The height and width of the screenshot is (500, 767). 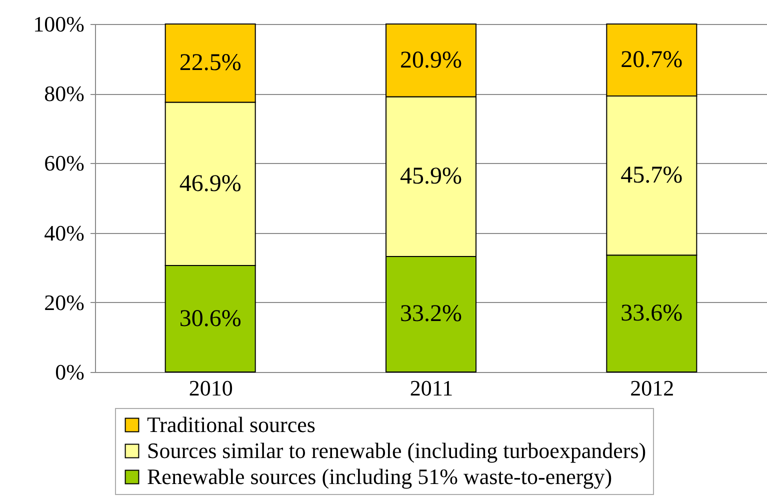 What do you see at coordinates (64, 233) in the screenshot?
I see `y-tick-label: 40%` at bounding box center [64, 233].